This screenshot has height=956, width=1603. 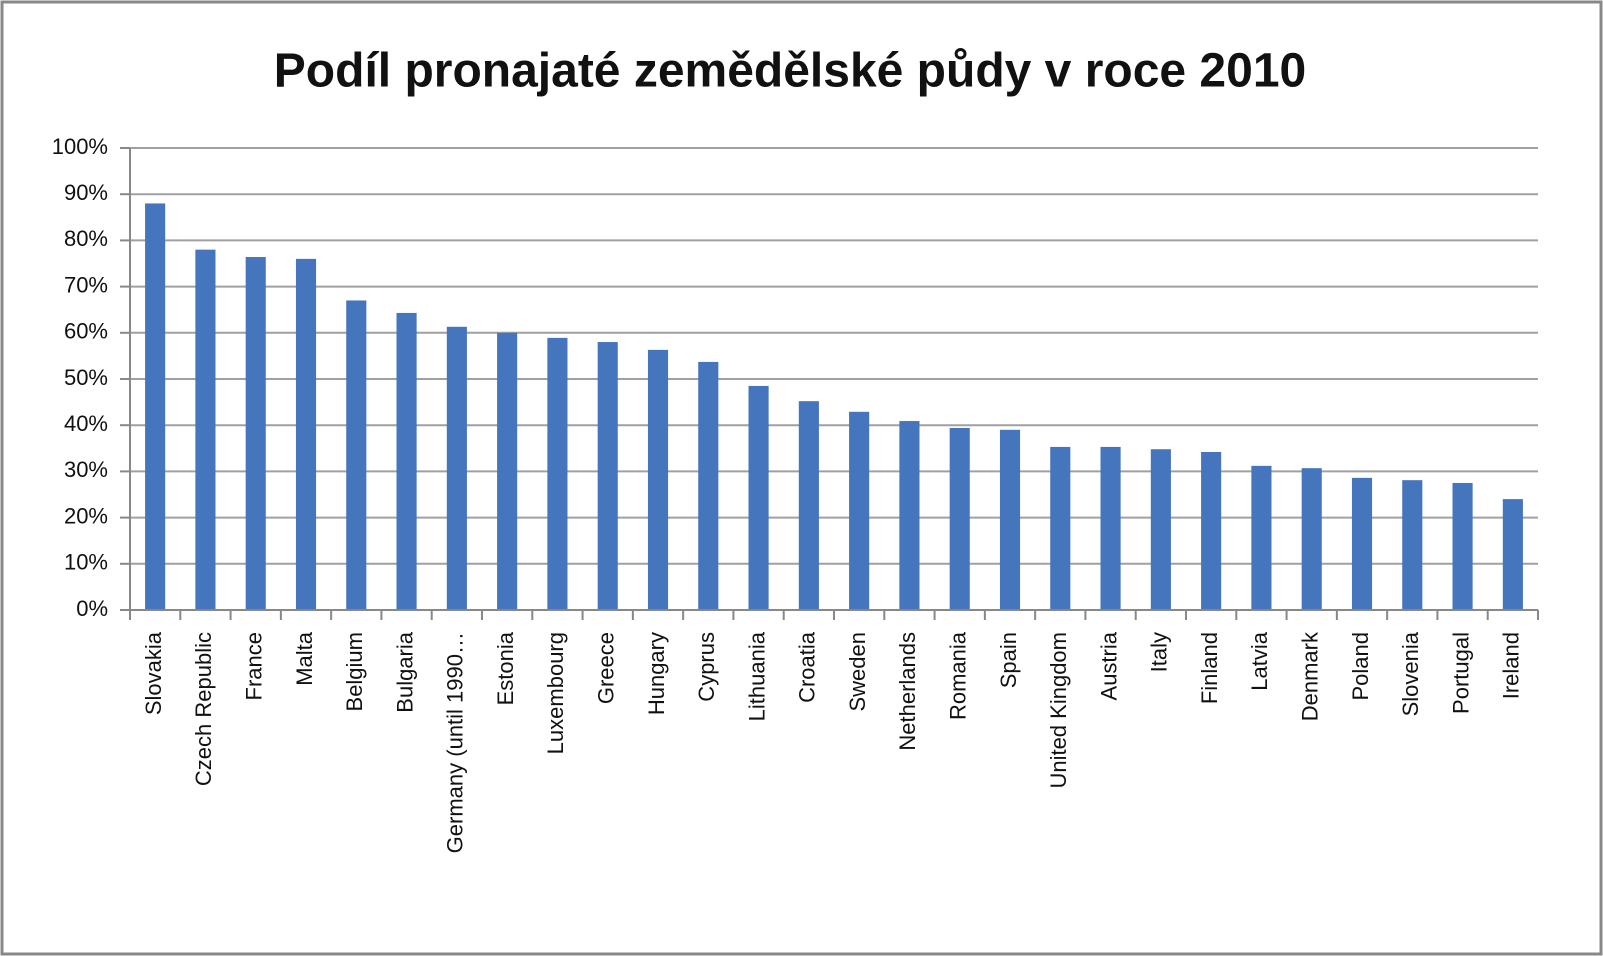 I want to click on x-tick-label: Czech Republic, so click(x=203, y=709).